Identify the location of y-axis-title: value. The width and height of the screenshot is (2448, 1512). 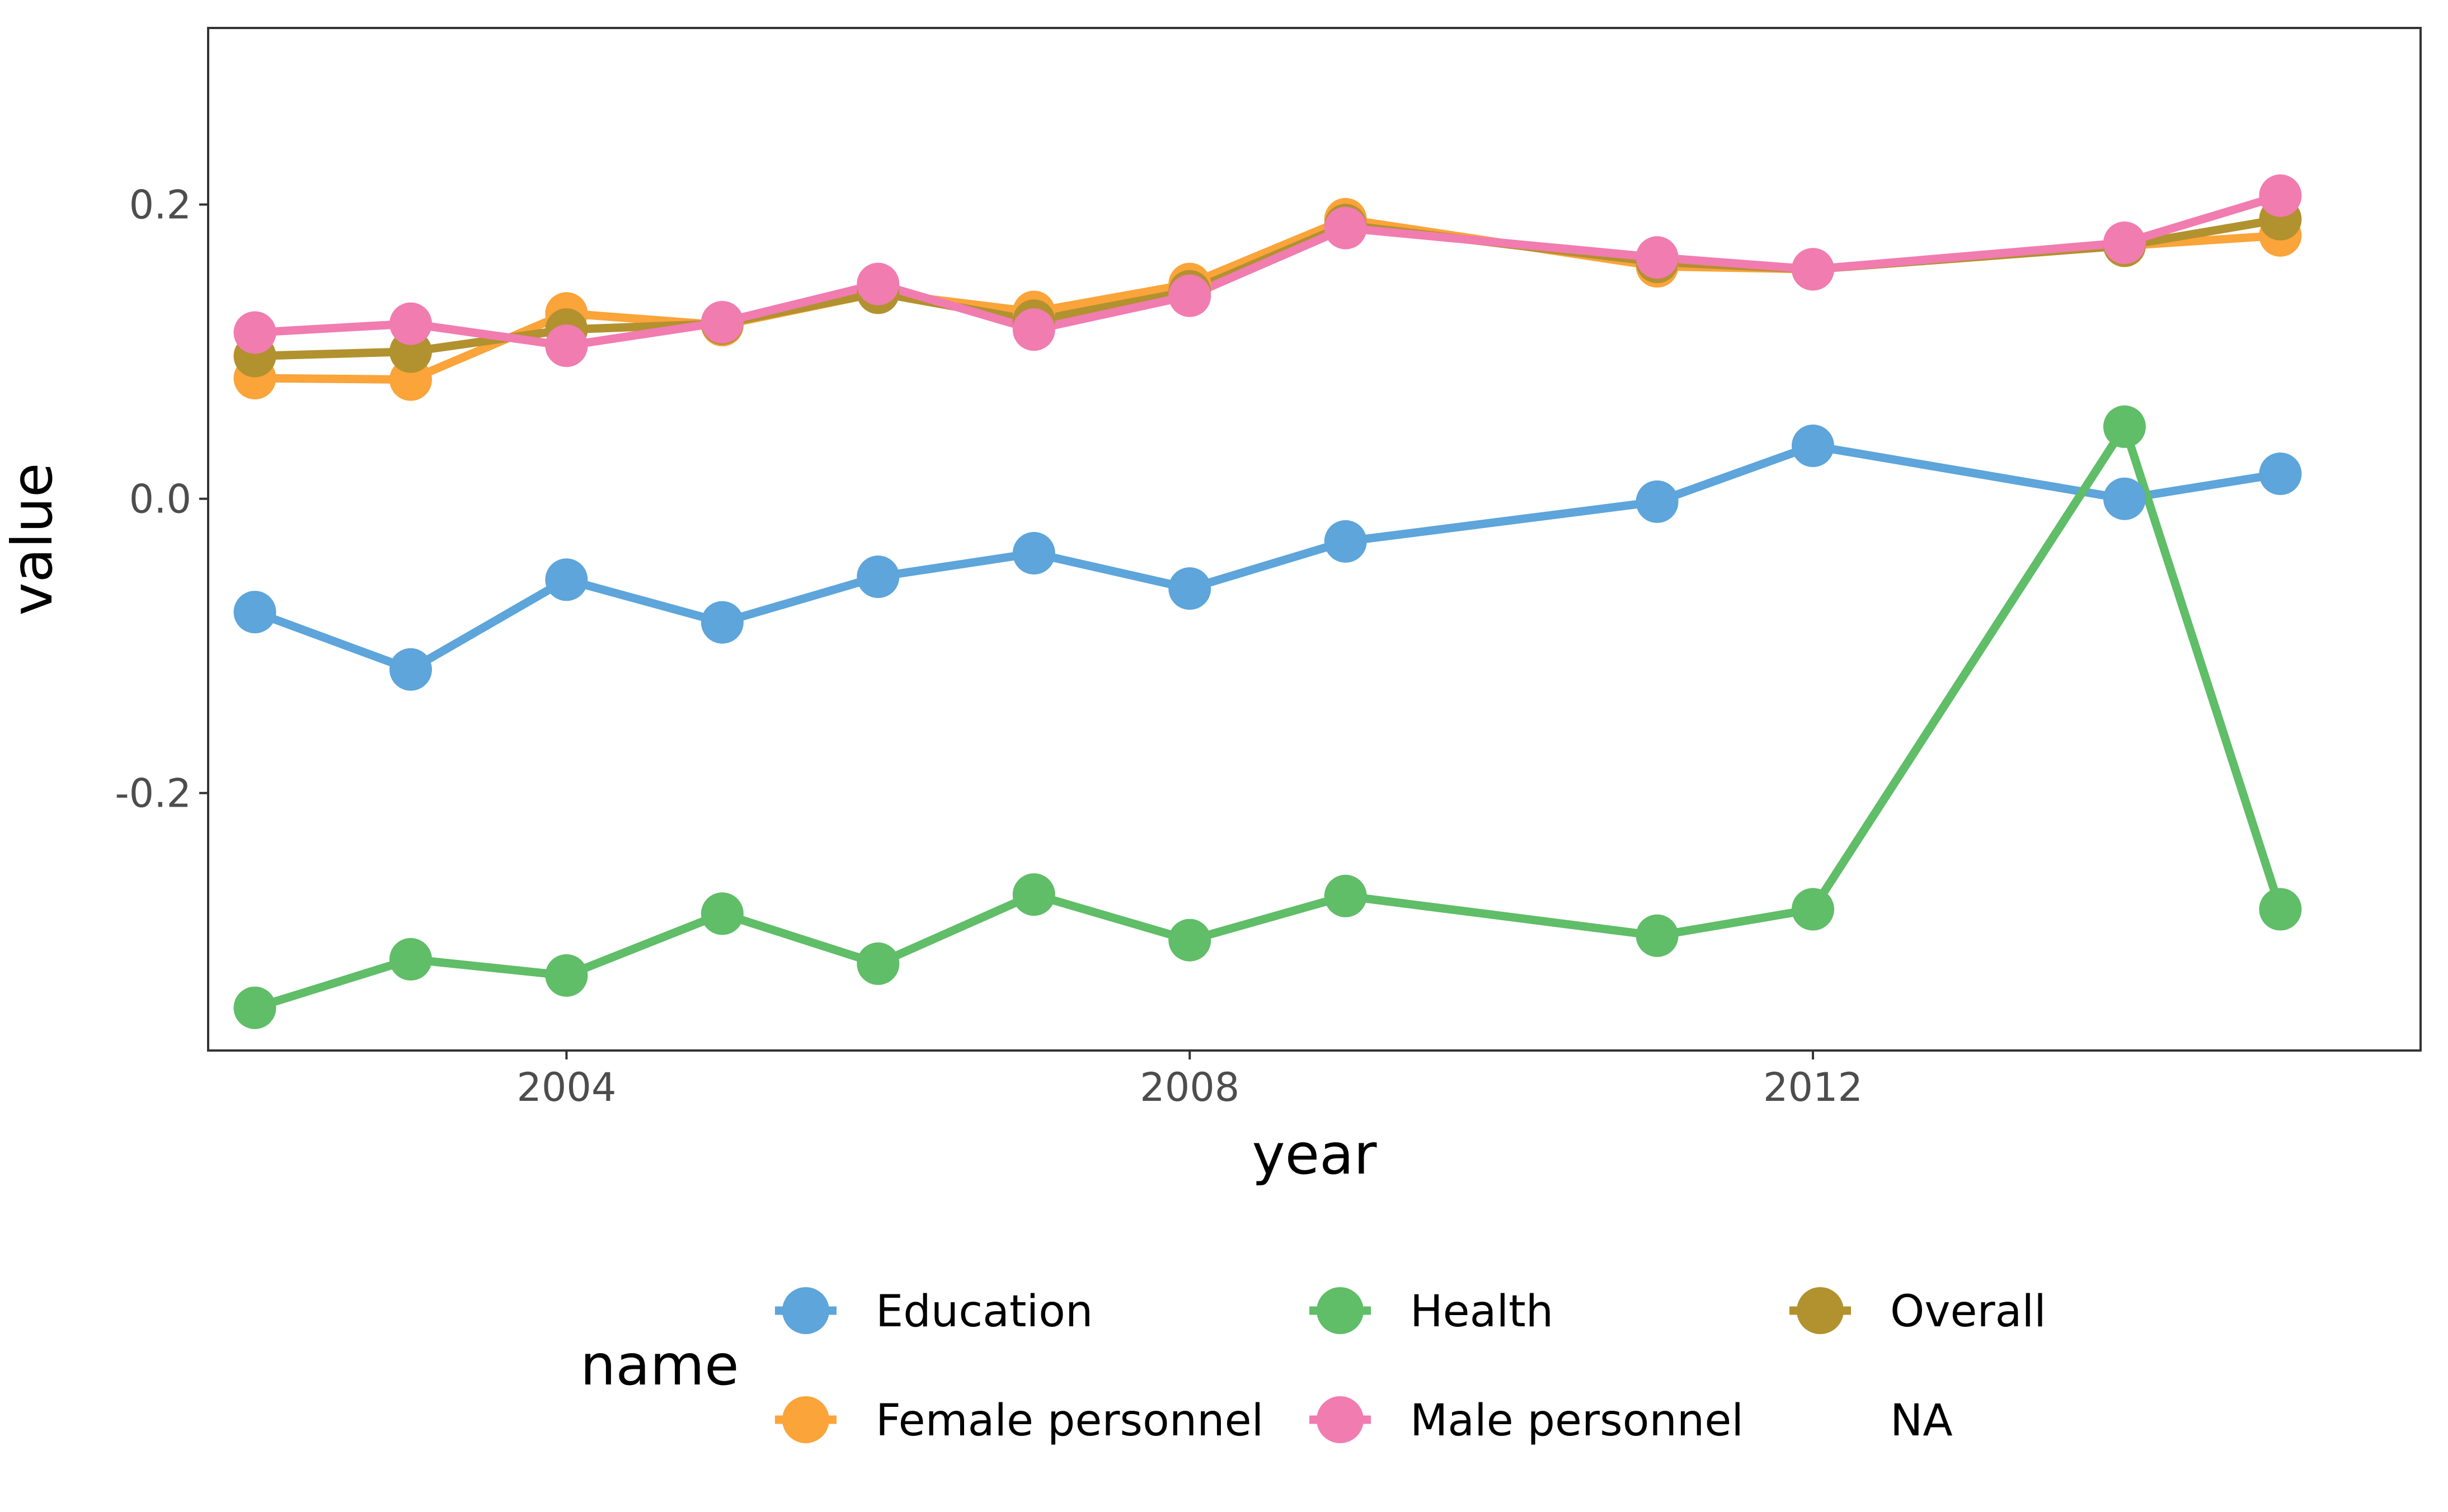
(32, 539).